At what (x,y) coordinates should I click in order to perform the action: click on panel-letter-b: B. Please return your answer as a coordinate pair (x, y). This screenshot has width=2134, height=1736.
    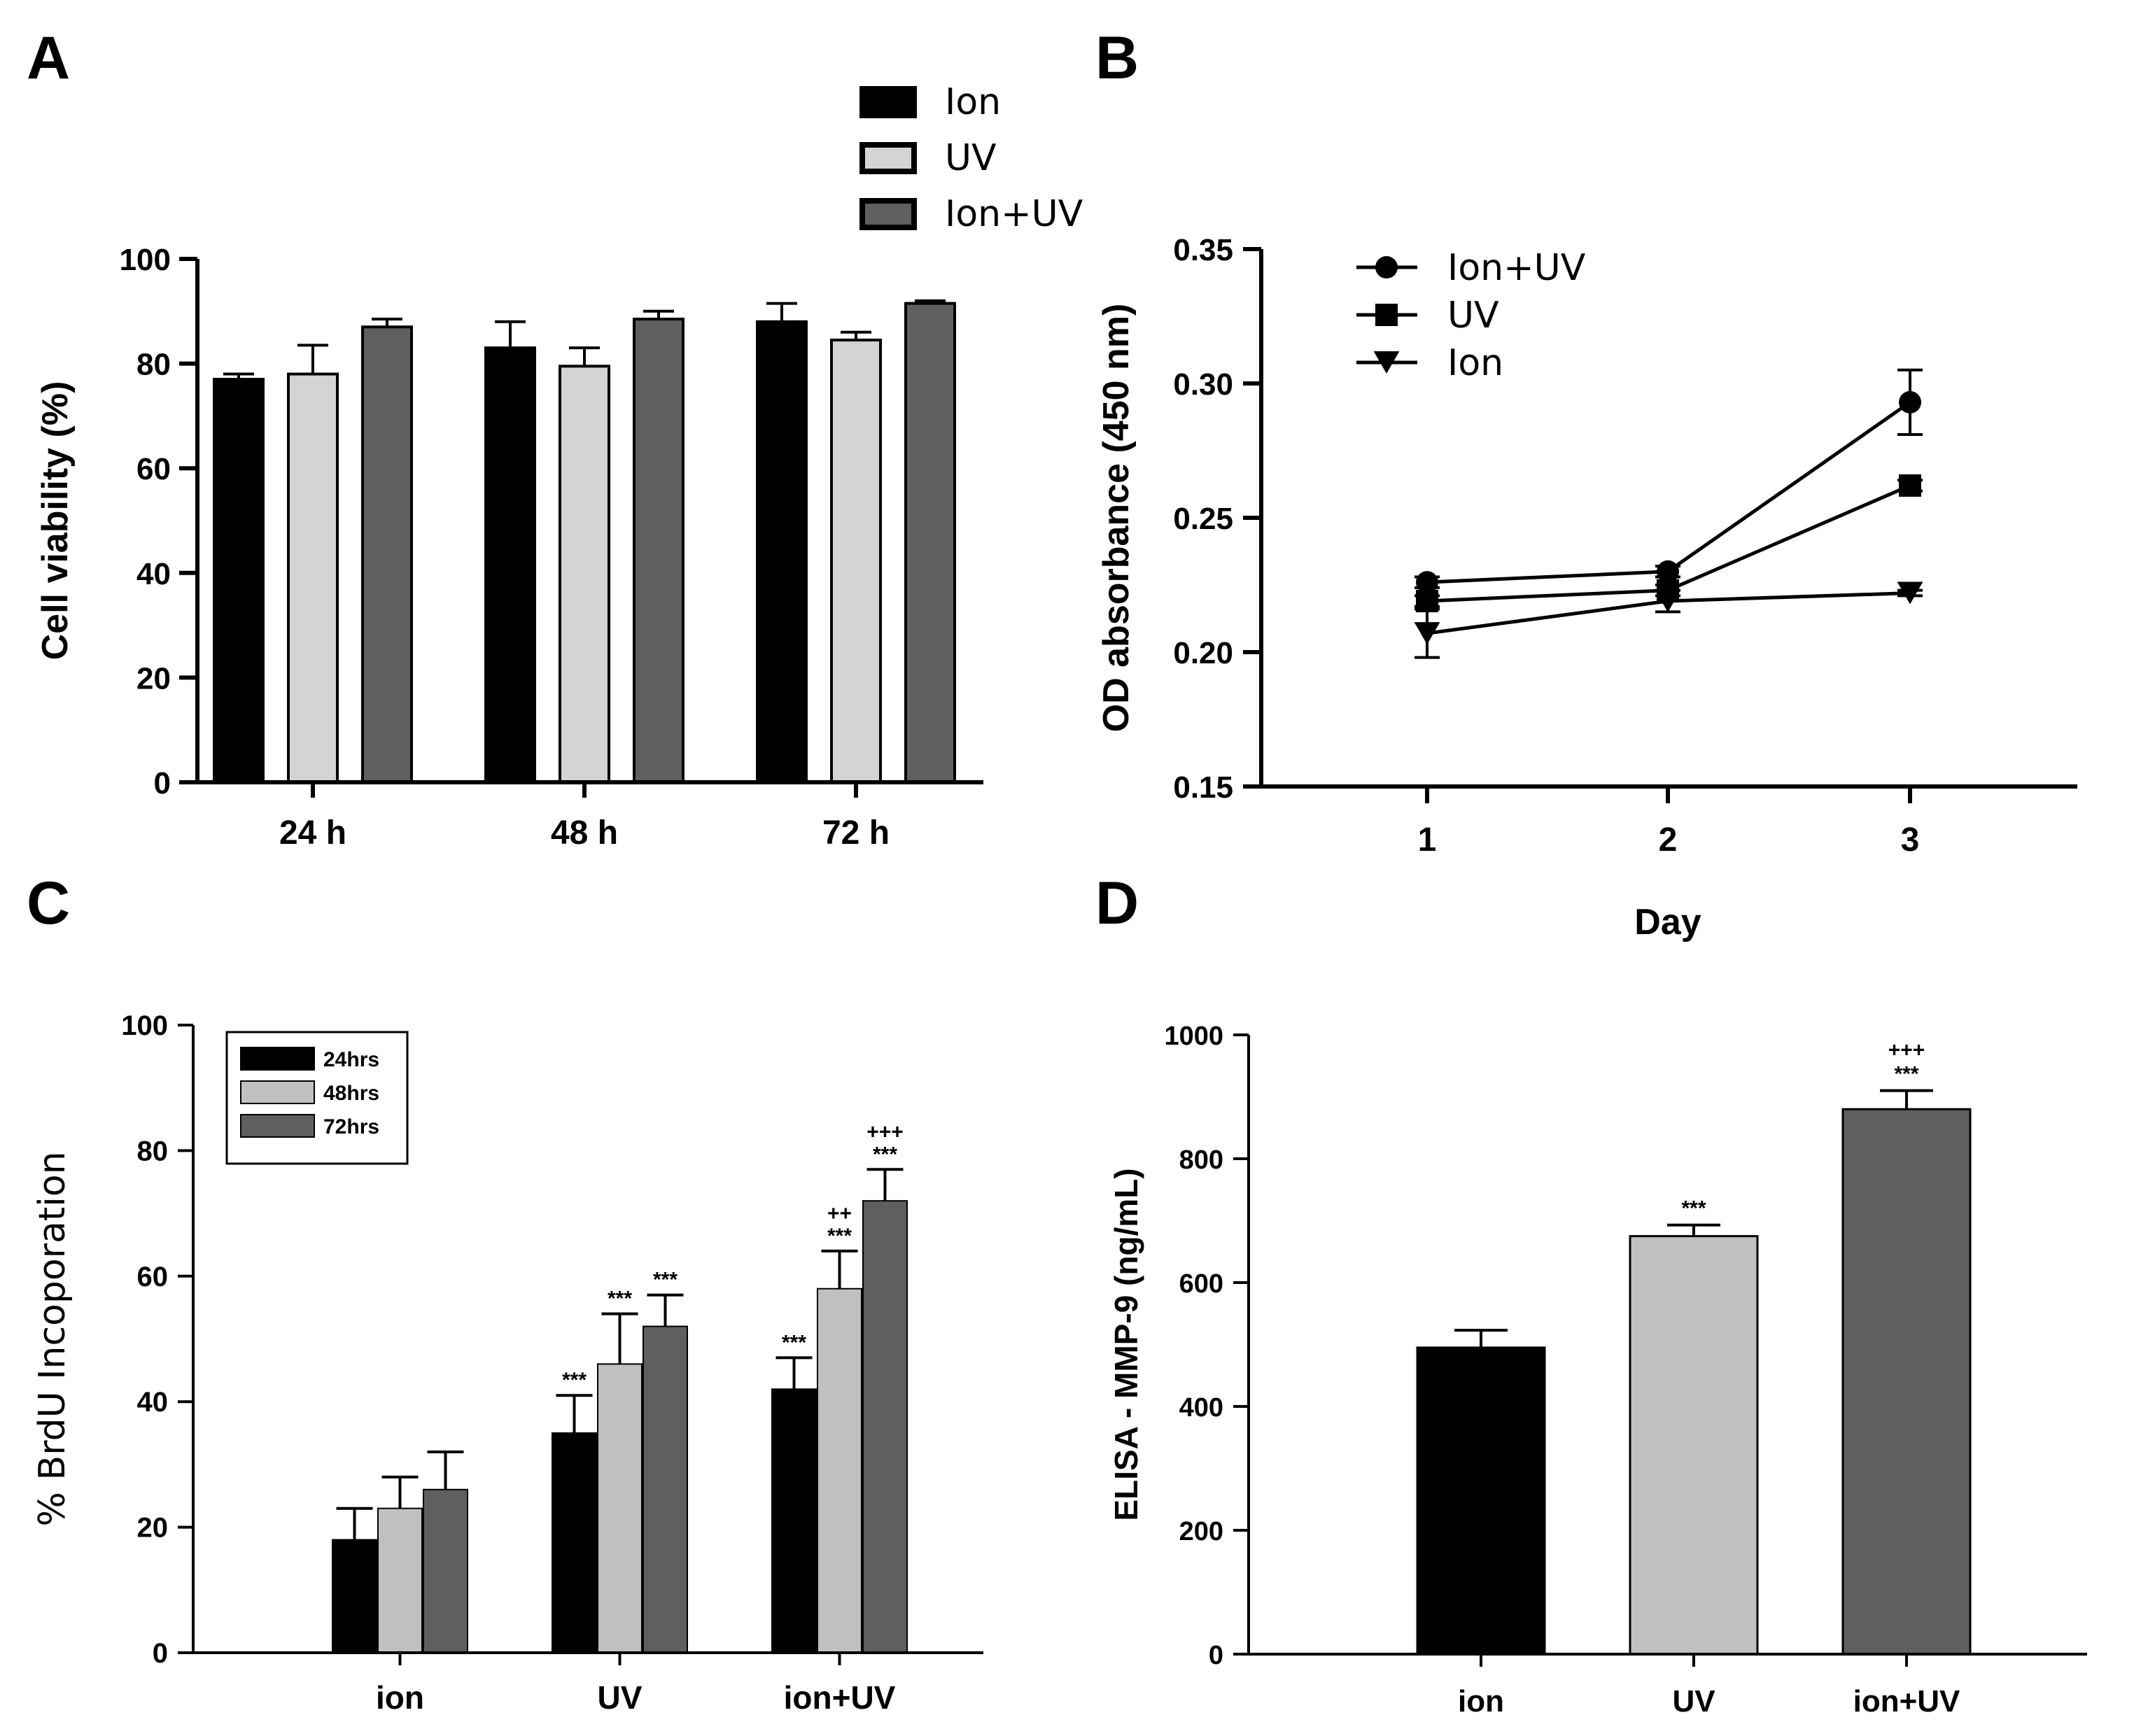
    Looking at the image, I should click on (1117, 58).